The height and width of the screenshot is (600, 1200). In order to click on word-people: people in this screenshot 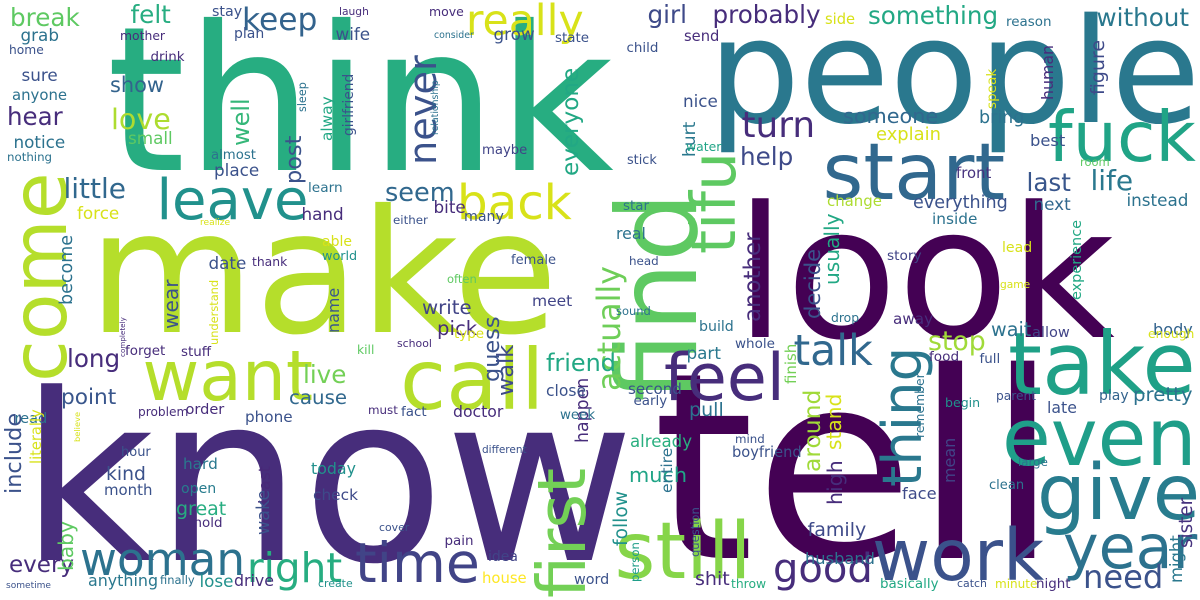, I will do `click(954, 78)`.